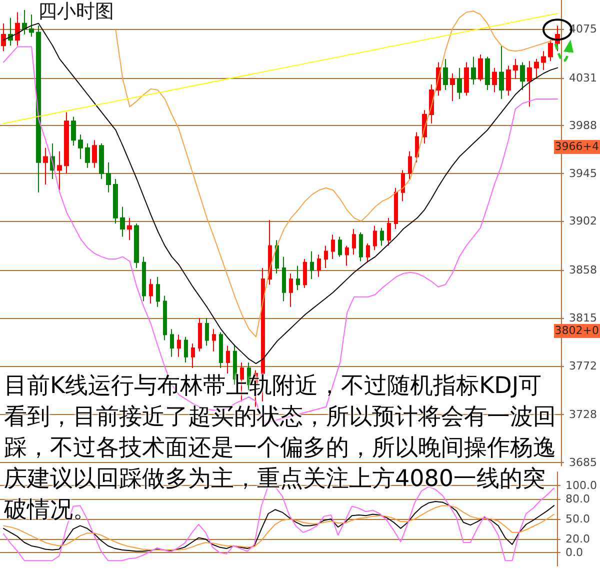 Image resolution: width=600 pixels, height=570 pixels. I want to click on y-tick-label: 3728, so click(583, 415).